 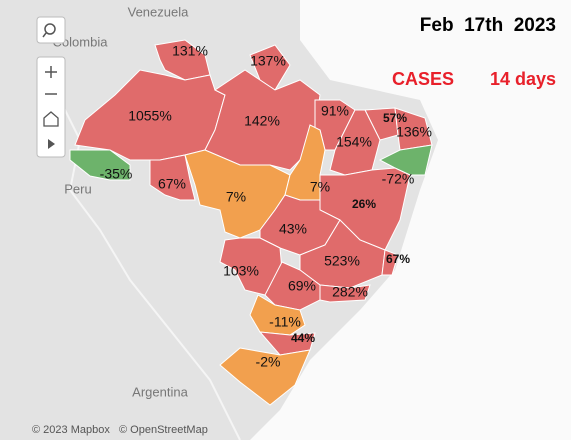 I want to click on map-controls, so click(x=51, y=87).